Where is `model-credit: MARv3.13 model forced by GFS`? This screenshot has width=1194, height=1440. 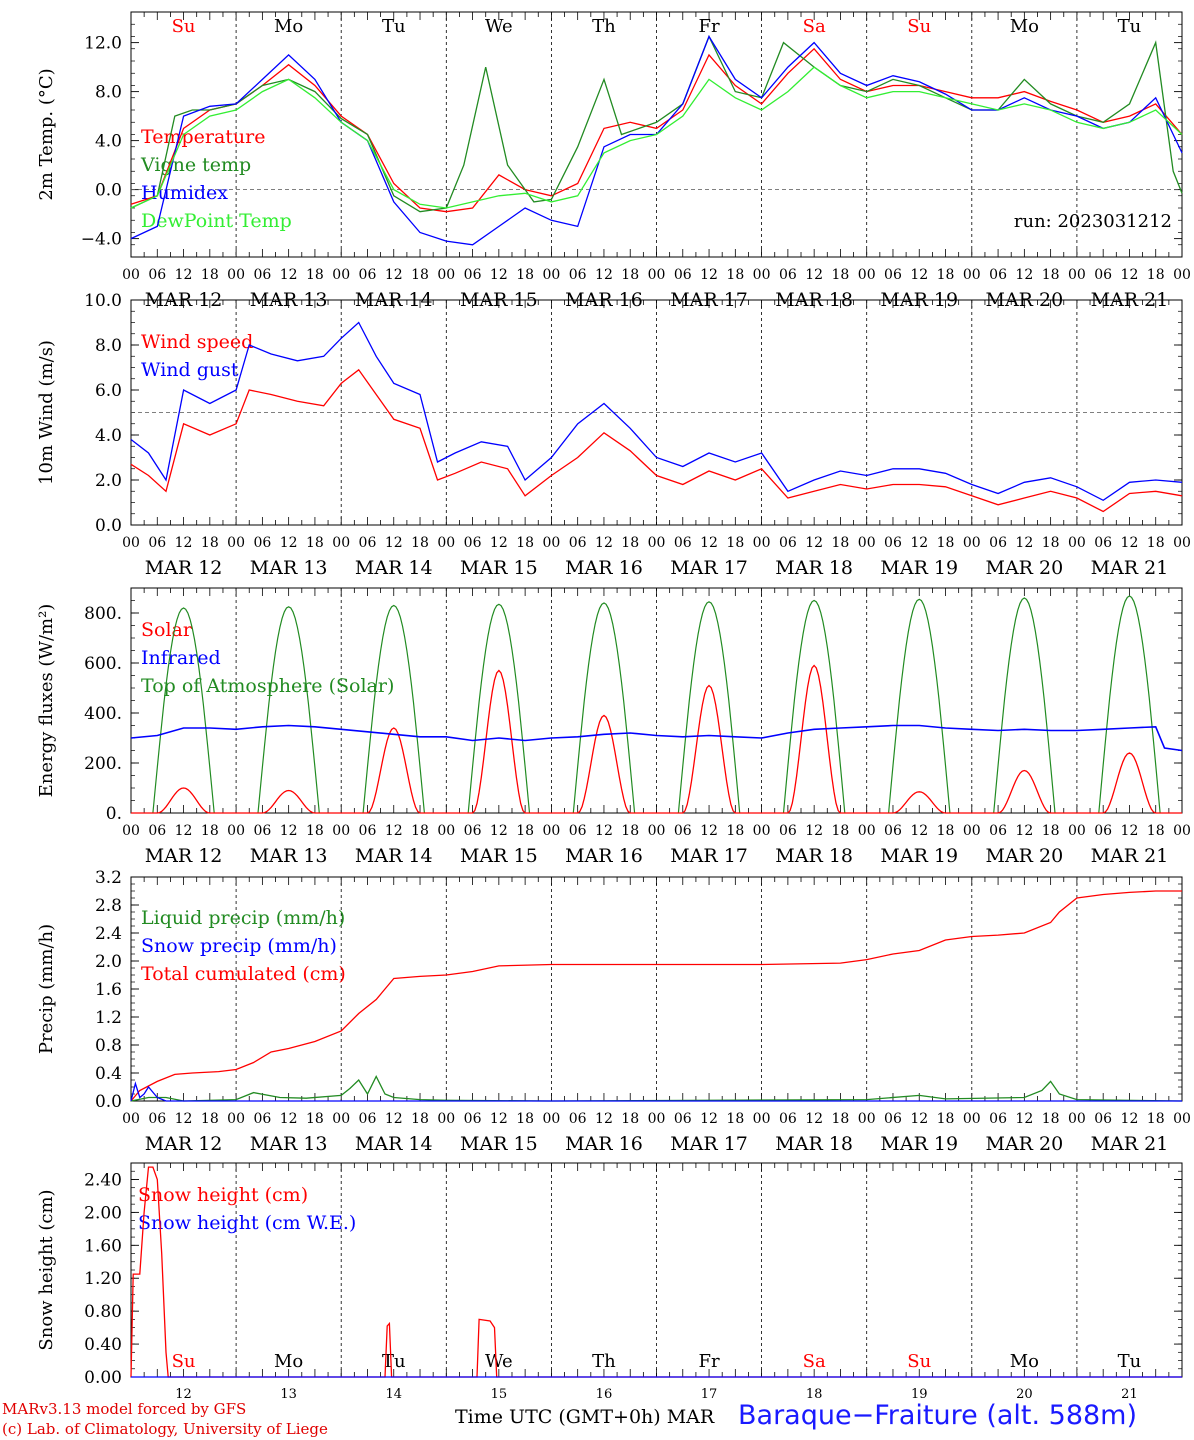 model-credit: MARv3.13 model forced by GFS is located at coordinates (124, 1409).